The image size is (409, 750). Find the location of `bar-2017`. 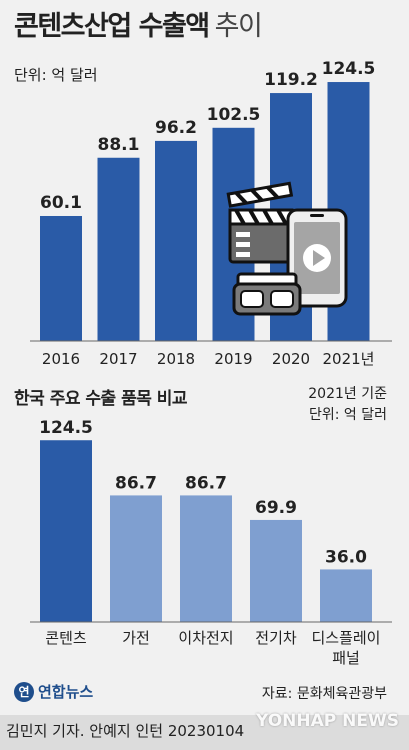

bar-2017 is located at coordinates (118, 249).